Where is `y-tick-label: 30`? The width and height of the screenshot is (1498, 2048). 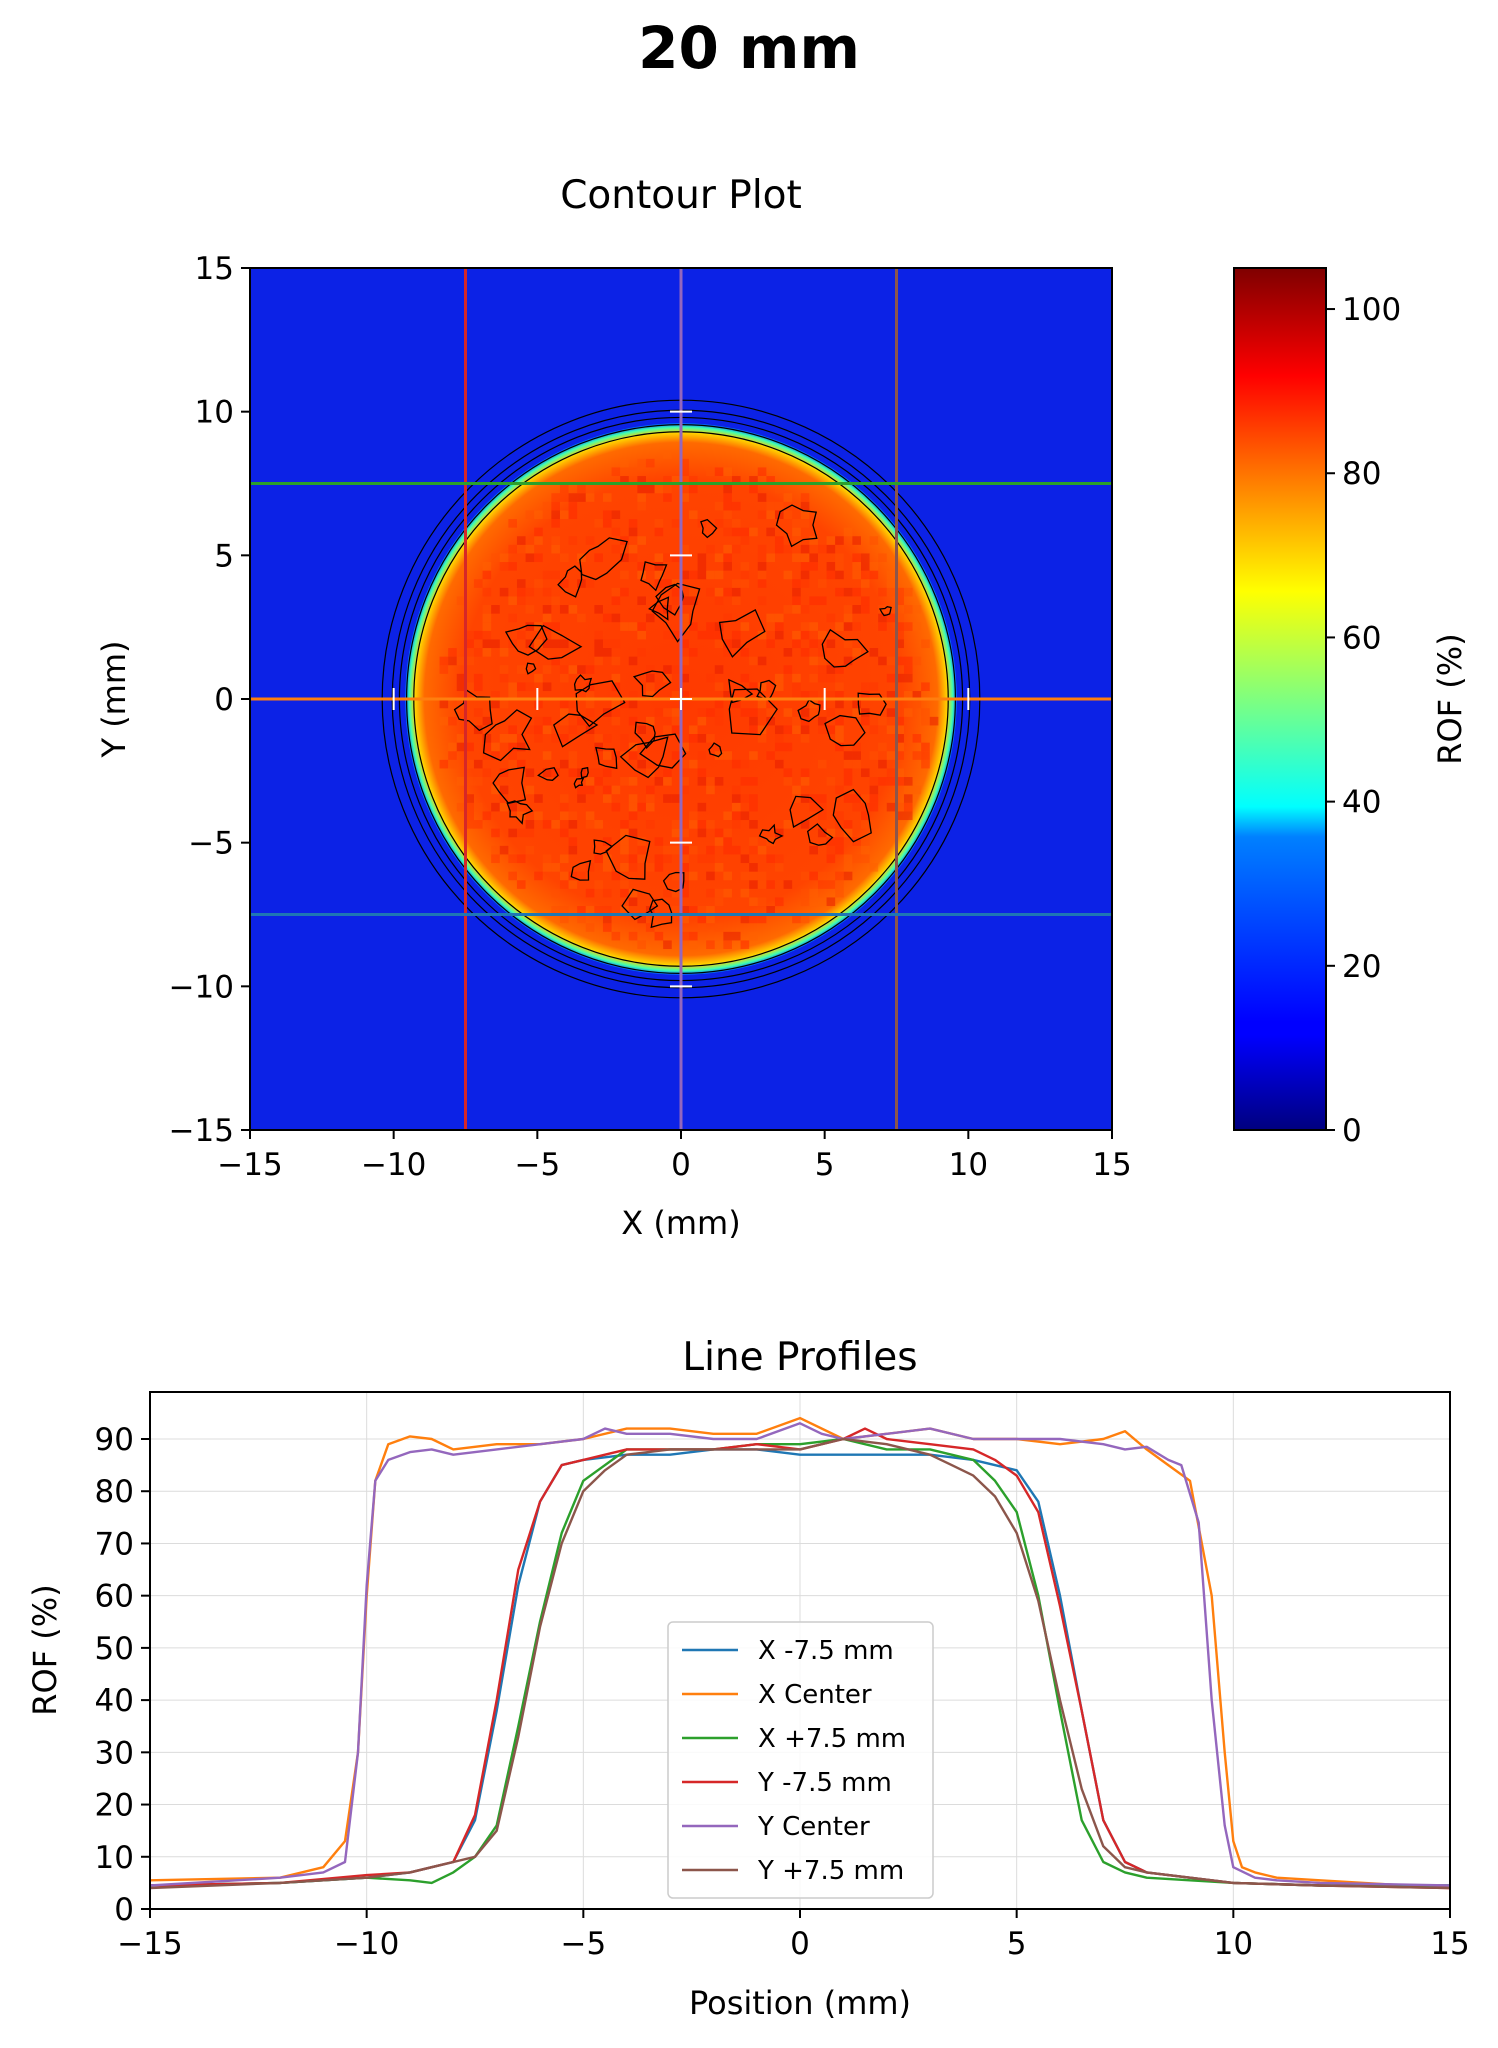
y-tick-label: 30 is located at coordinates (114, 1753).